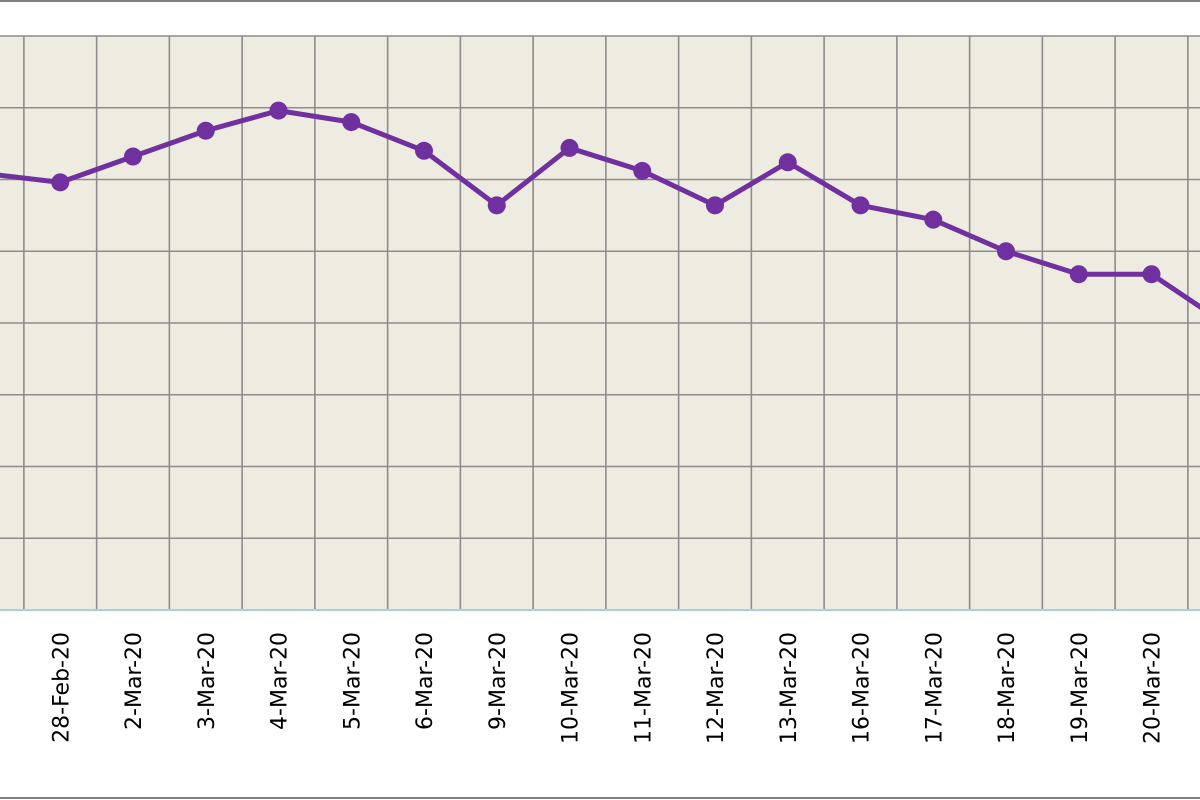 Image resolution: width=1200 pixels, height=800 pixels. Describe the element at coordinates (716, 688) in the screenshot. I see `x-tick-label: 12-Mar-20` at that location.